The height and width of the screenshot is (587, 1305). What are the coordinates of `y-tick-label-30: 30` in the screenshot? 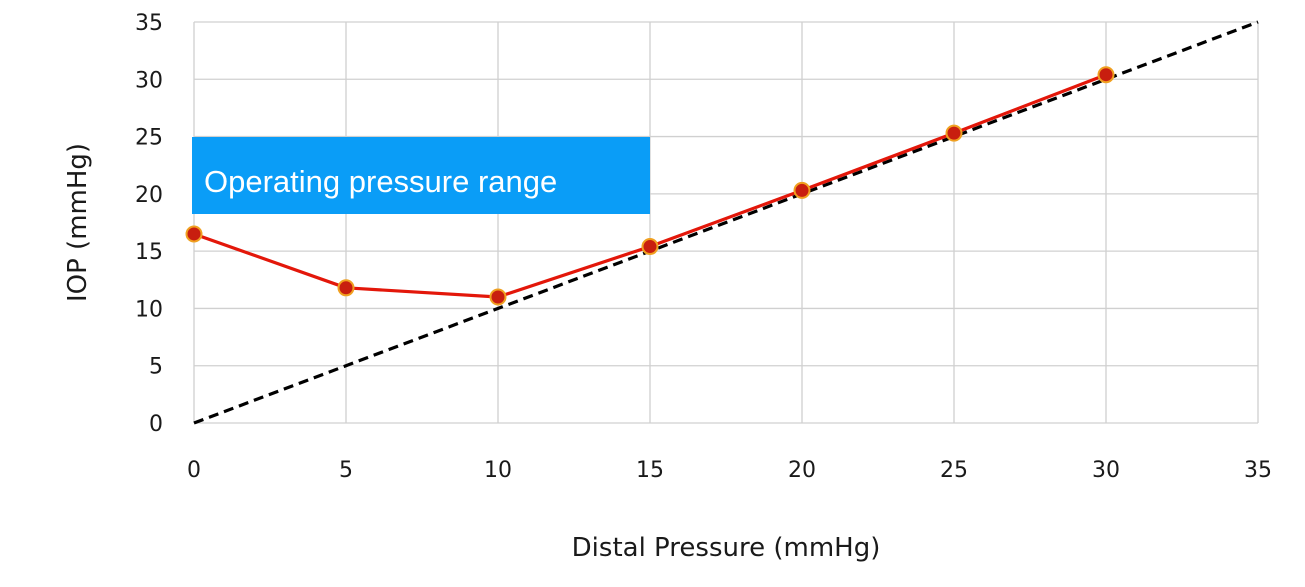 It's located at (149, 80).